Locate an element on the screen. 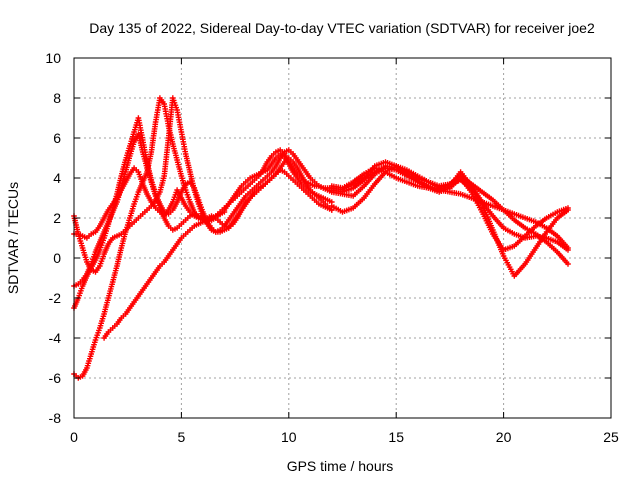  x-axis-label: GPS time / hours is located at coordinates (340, 466).